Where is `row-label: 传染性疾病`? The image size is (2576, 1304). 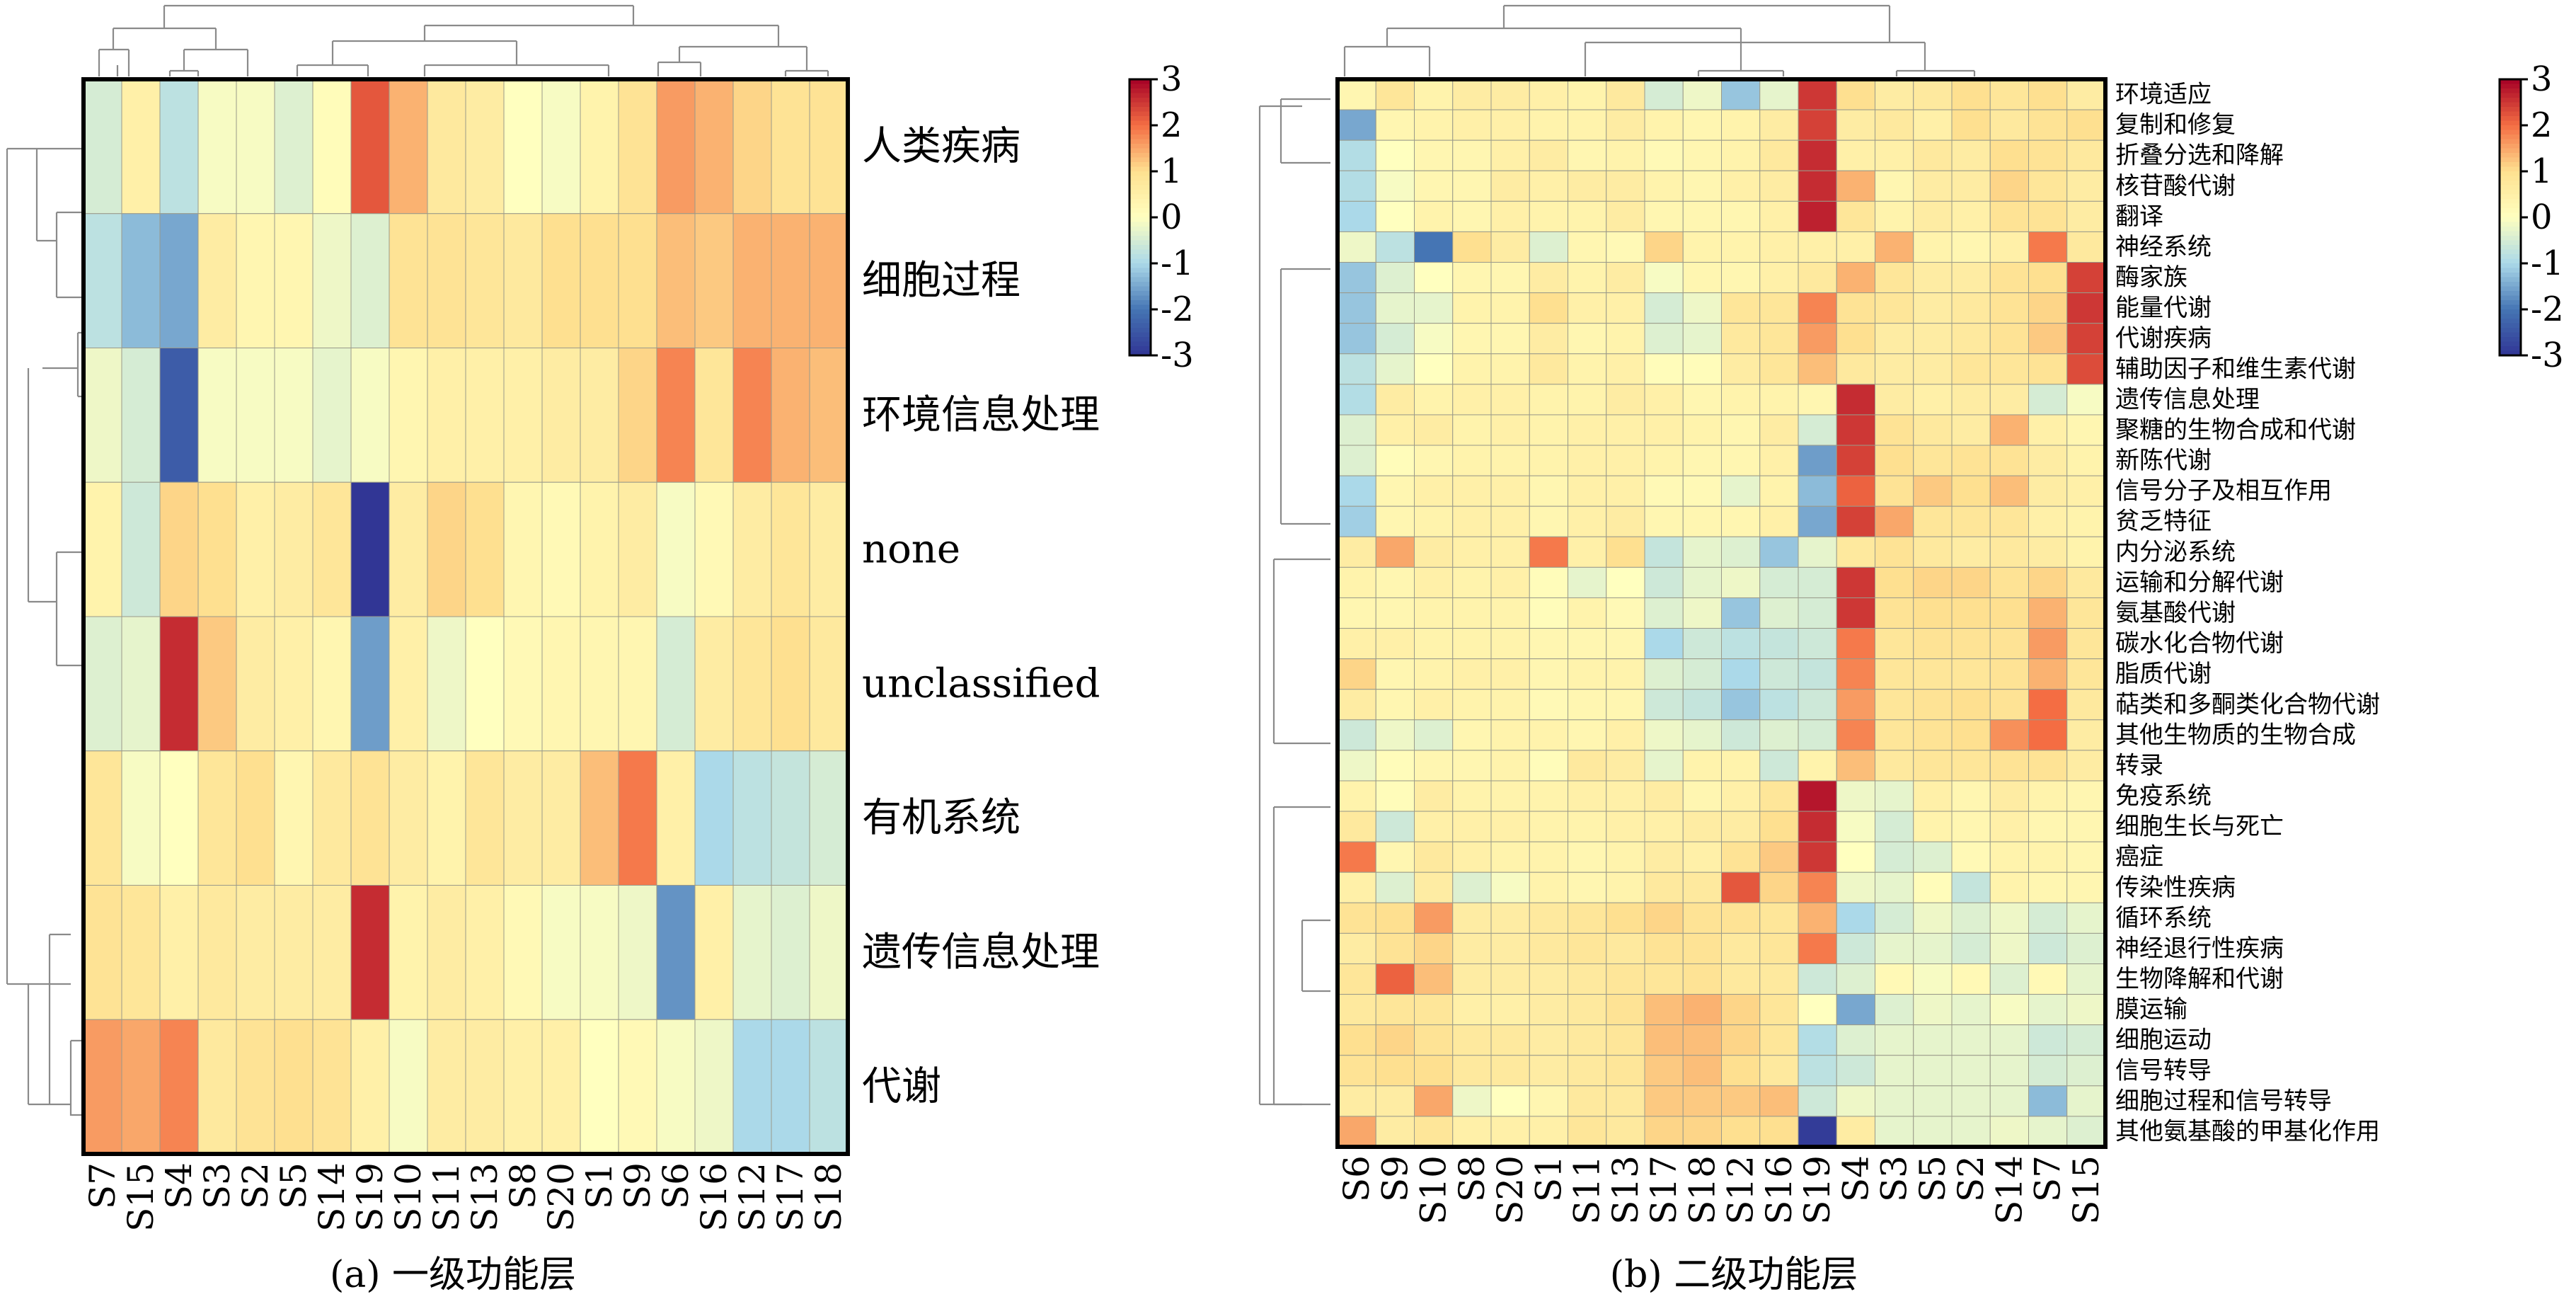 row-label: 传染性疾病 is located at coordinates (2176, 888).